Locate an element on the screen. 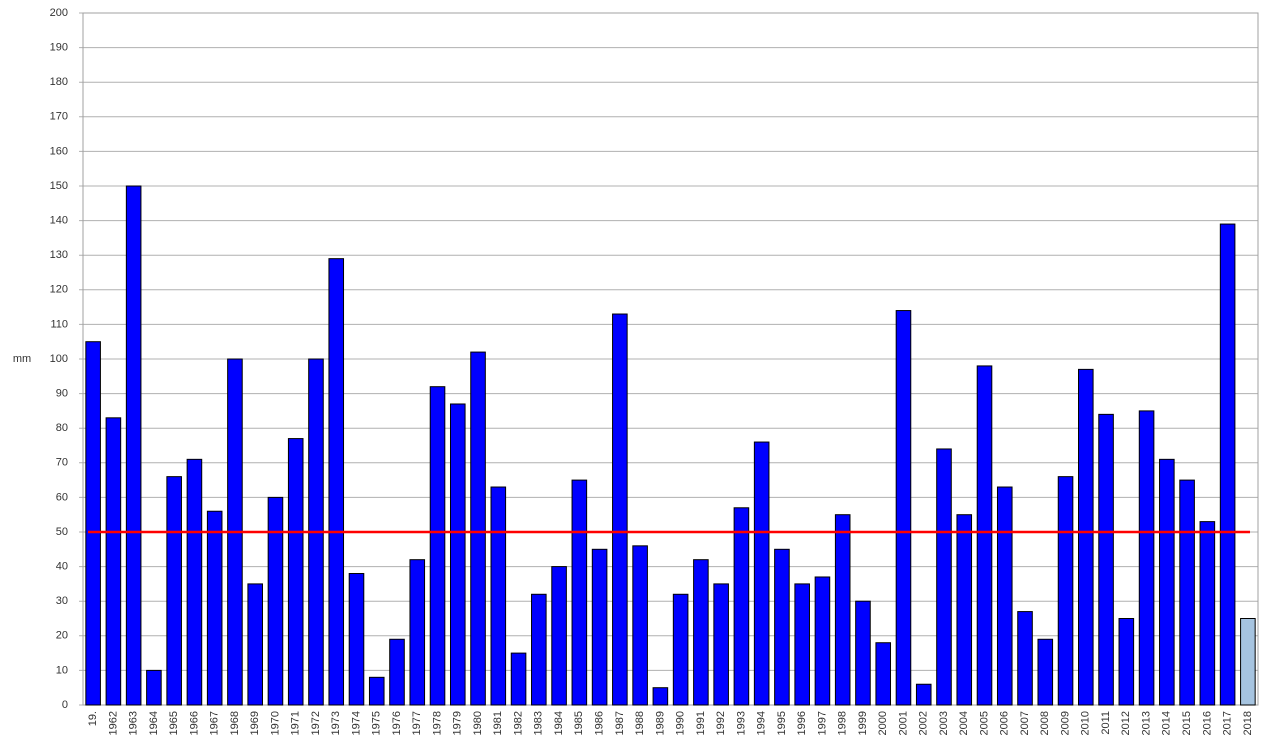  x-tick-label: 1999 is located at coordinates (863, 723).